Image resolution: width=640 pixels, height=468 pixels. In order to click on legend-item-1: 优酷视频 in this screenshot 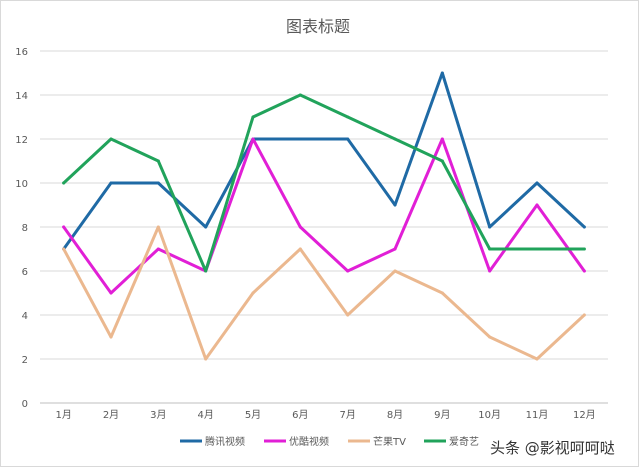, I will do `click(296, 441)`.